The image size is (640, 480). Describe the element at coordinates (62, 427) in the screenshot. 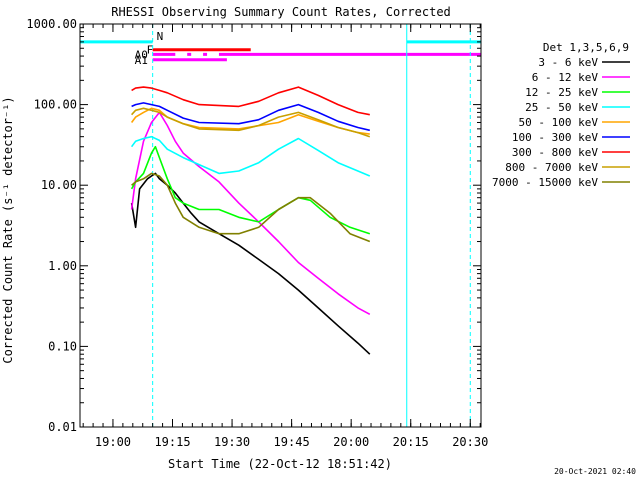

I see `y-tick-label: 0.01` at that location.